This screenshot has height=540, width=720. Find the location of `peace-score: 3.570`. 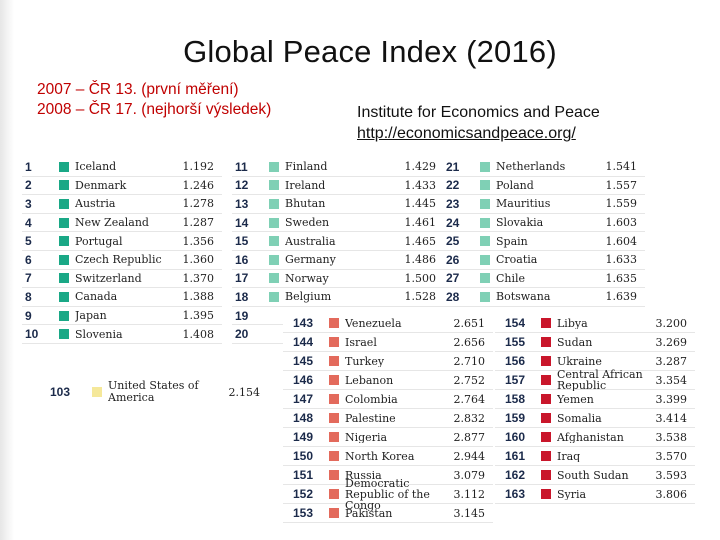

peace-score: 3.570 is located at coordinates (671, 456).